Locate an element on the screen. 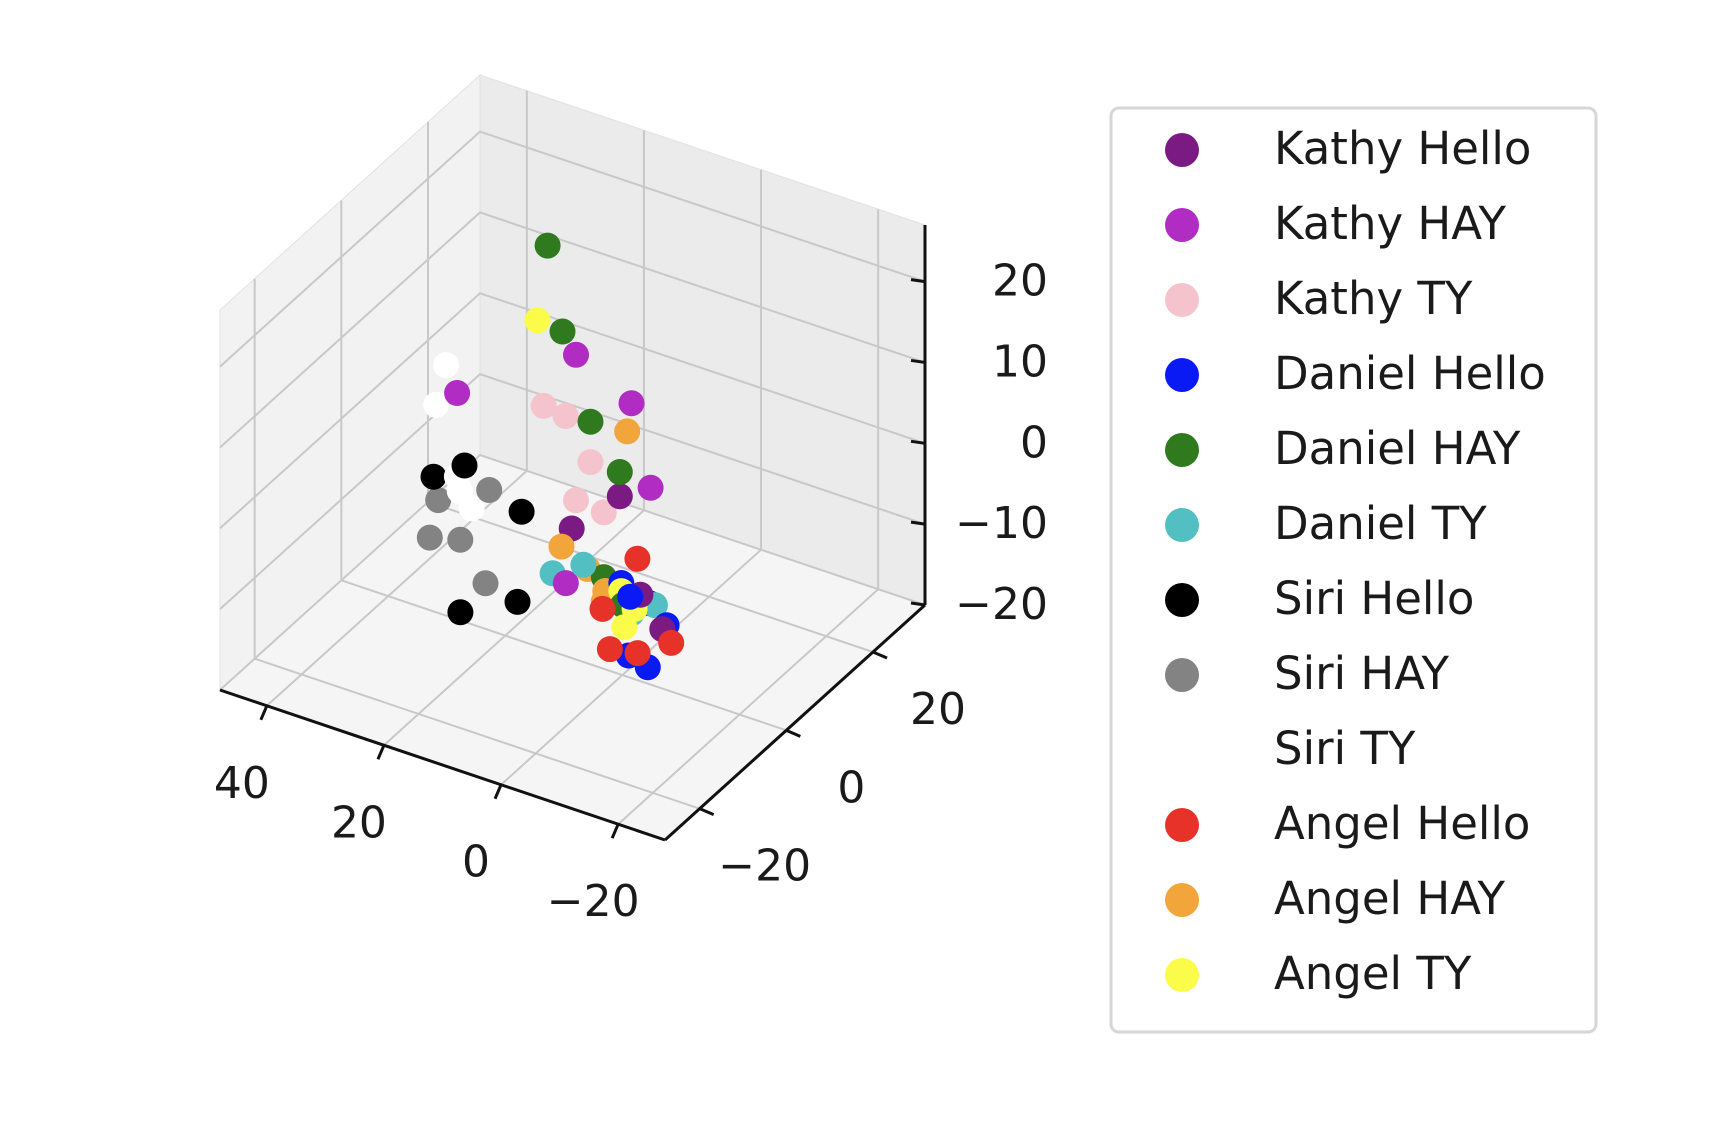 This screenshot has width=1726, height=1127. legend-label: Kathy Hello is located at coordinates (1402, 148).